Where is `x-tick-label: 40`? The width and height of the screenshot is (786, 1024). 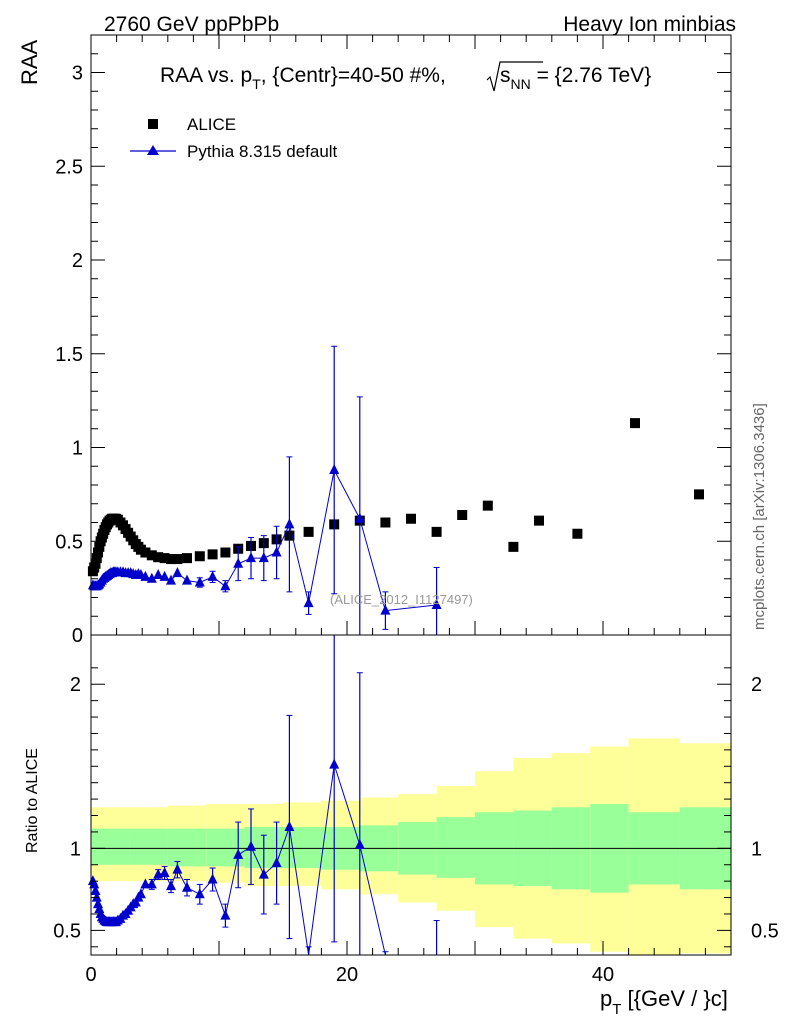
x-tick-label: 40 is located at coordinates (603, 975).